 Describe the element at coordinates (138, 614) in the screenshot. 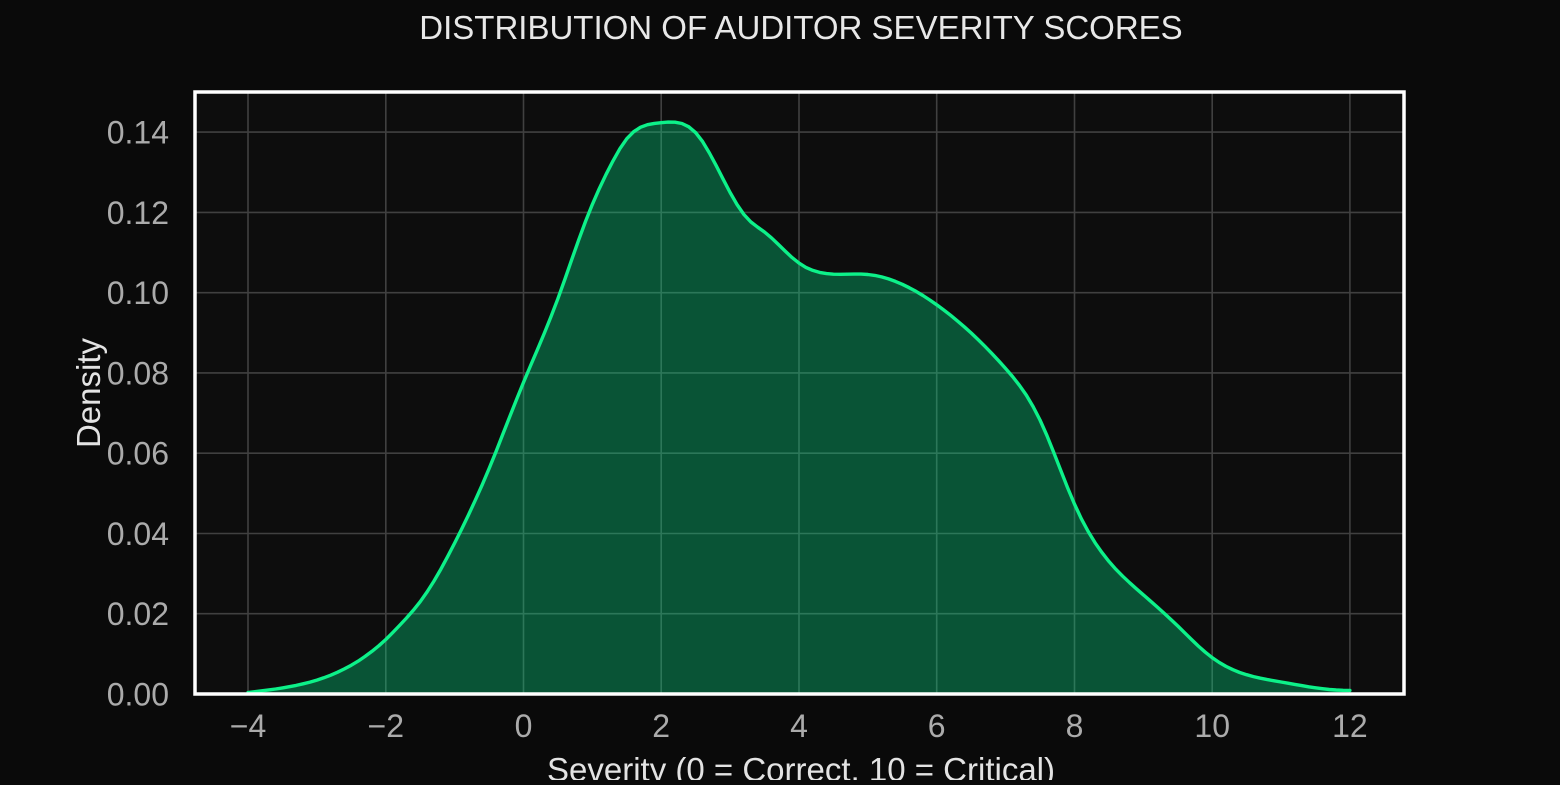

I see `svg-text: 0.02` at that location.